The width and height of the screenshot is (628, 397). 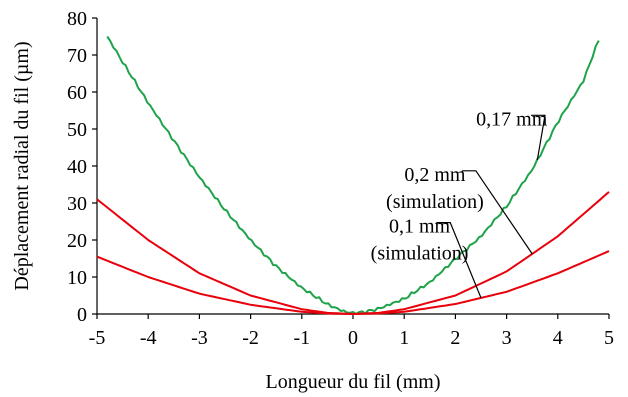 I want to click on y-tick-label: 80, so click(x=77, y=19).